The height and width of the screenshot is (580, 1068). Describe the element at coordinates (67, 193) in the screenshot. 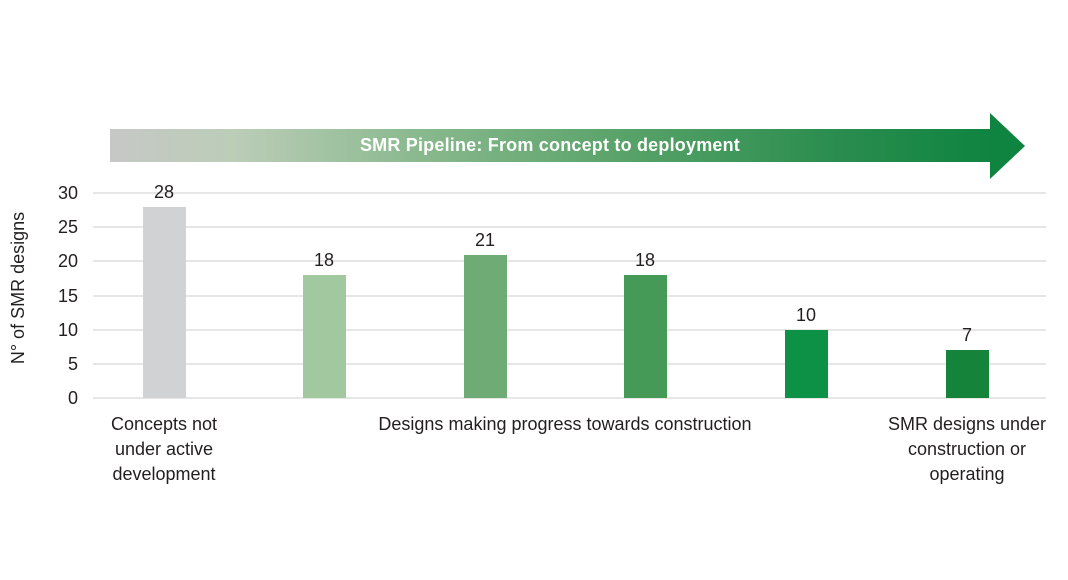

I see `y-tick-label-30: 30` at that location.